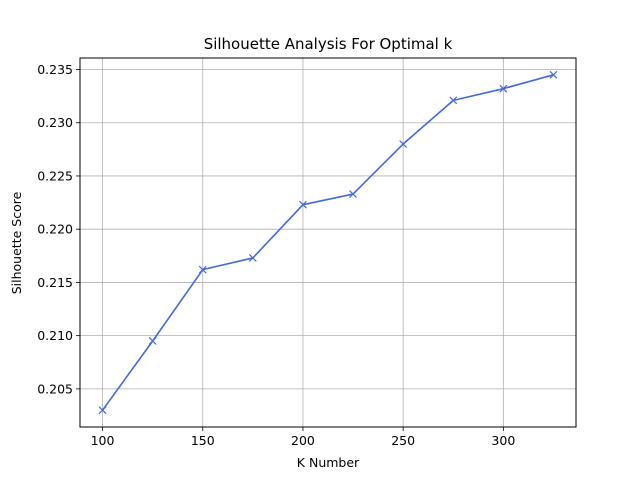 This screenshot has height=480, width=640. What do you see at coordinates (328, 462) in the screenshot?
I see `x-axis-label: K Number` at bounding box center [328, 462].